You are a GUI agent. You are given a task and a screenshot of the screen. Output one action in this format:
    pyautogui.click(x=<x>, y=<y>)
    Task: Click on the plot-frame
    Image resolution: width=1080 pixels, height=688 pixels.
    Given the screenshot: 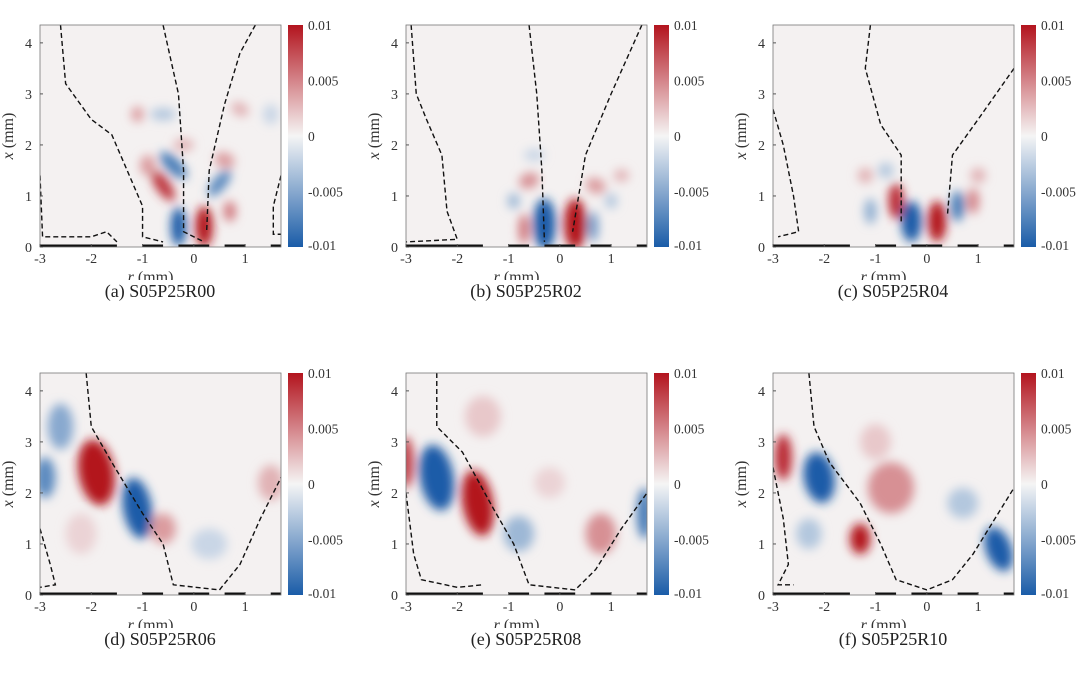 What is the action you would take?
    pyautogui.click(x=526, y=484)
    